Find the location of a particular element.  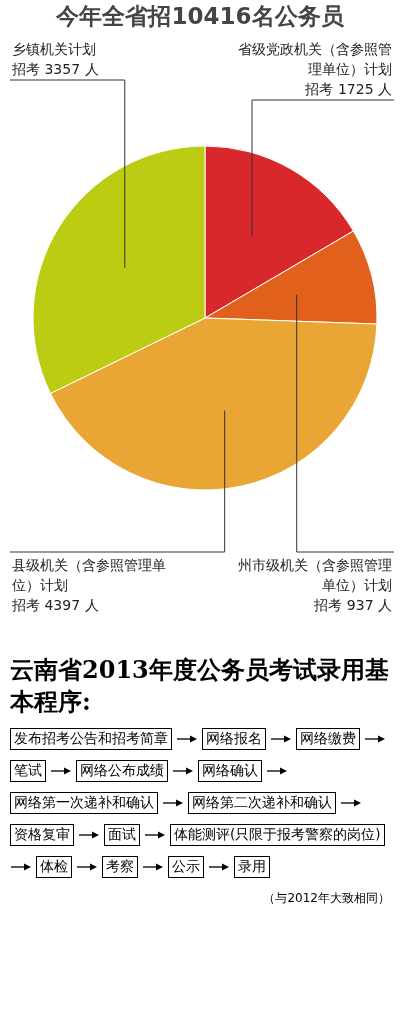

text: 笔试 is located at coordinates (28, 771).